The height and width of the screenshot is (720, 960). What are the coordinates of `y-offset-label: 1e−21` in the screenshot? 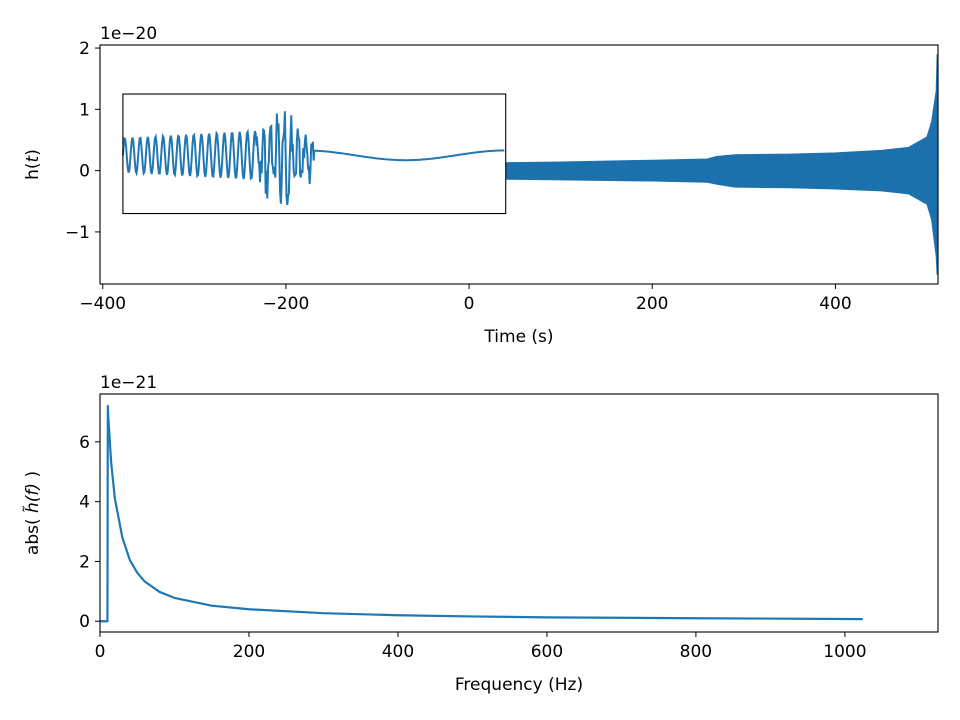 It's located at (128, 383).